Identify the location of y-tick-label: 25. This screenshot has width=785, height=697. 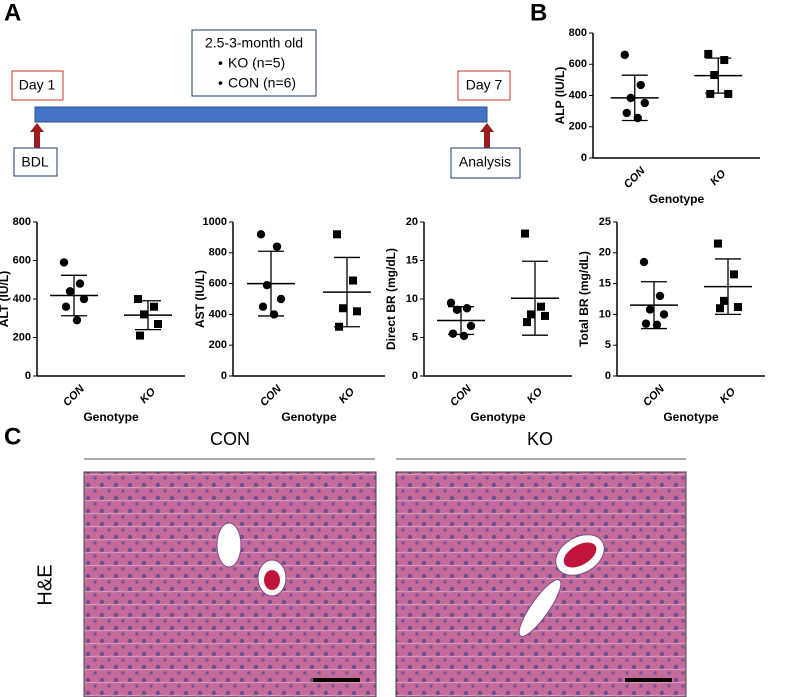
(605, 222).